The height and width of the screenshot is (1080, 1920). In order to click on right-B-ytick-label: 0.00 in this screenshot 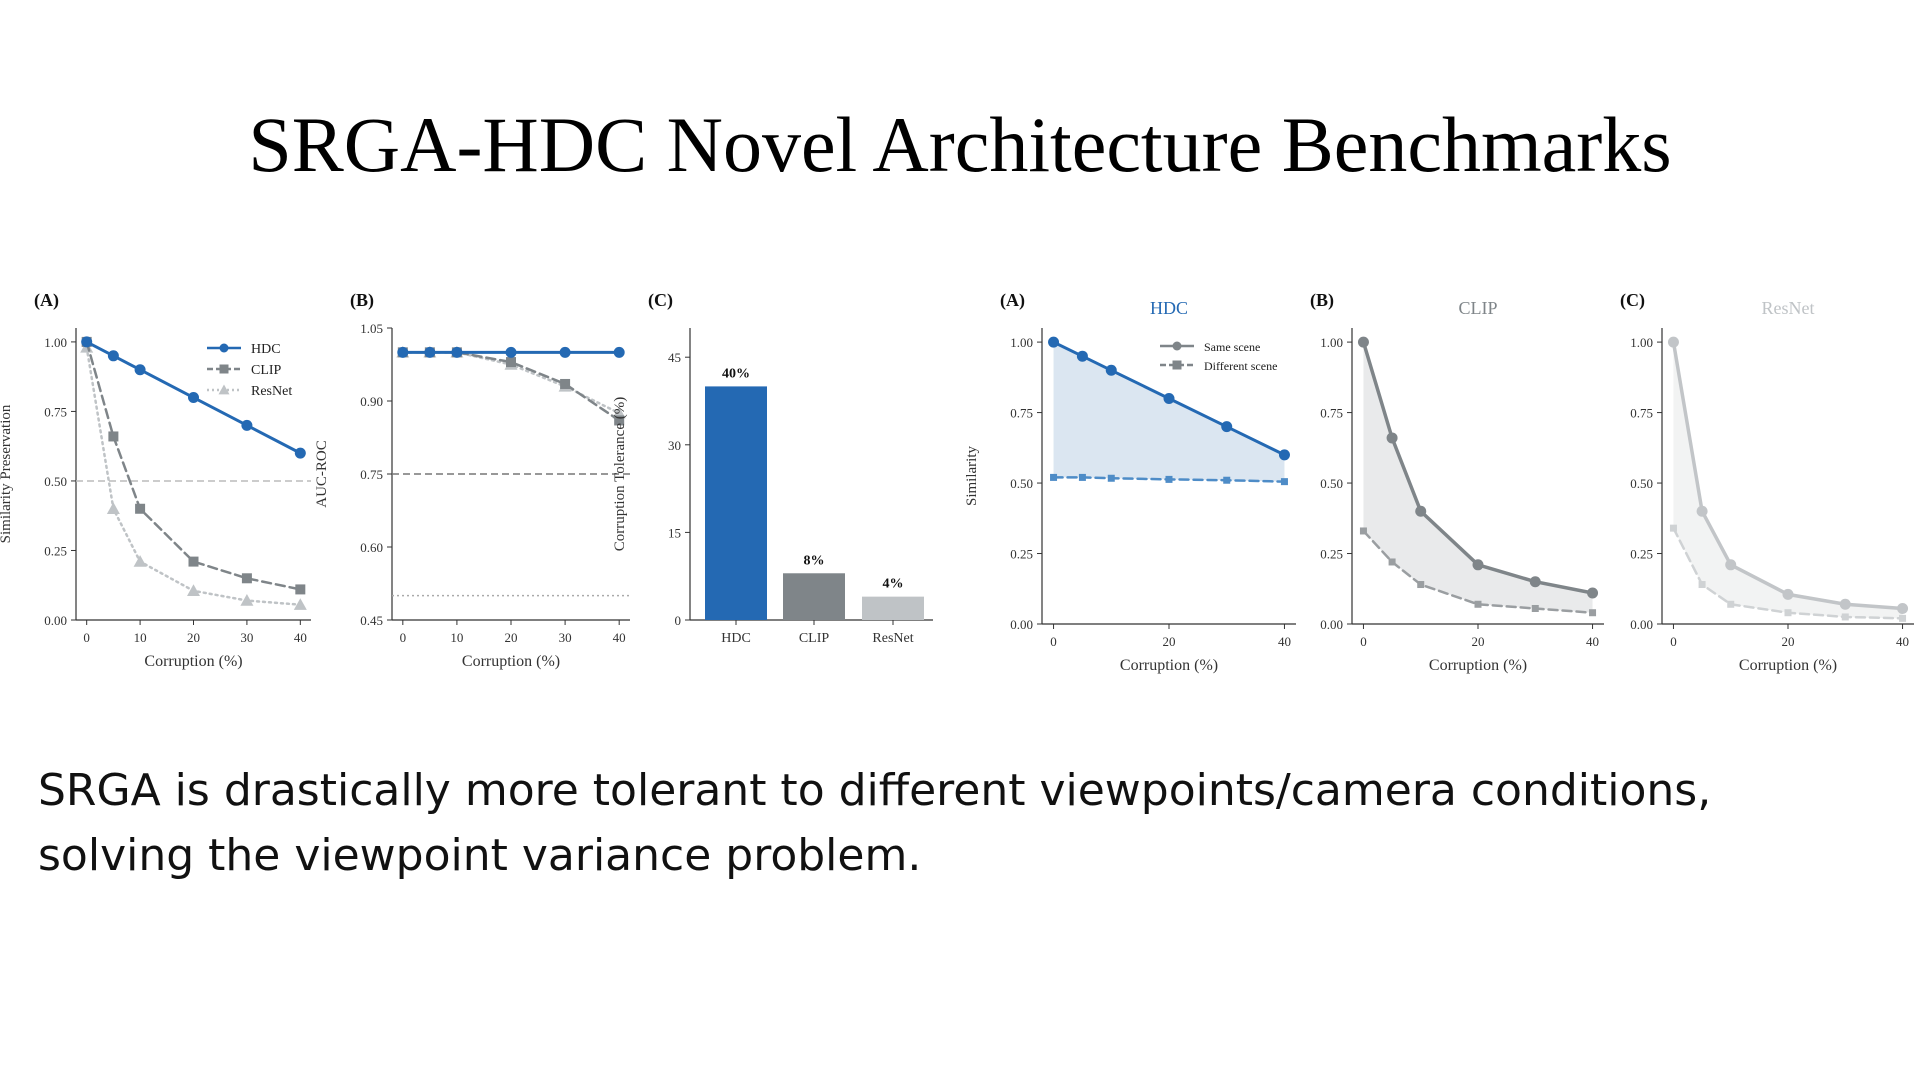, I will do `click(1331, 624)`.